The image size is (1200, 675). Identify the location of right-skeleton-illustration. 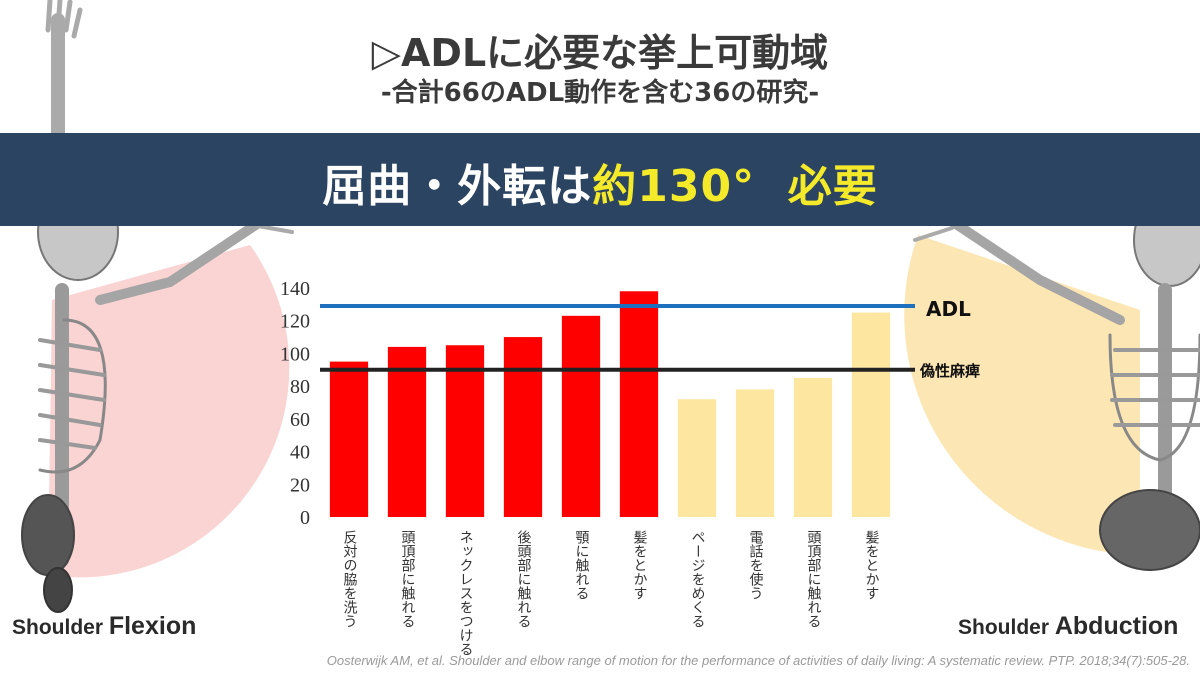
(1053, 380).